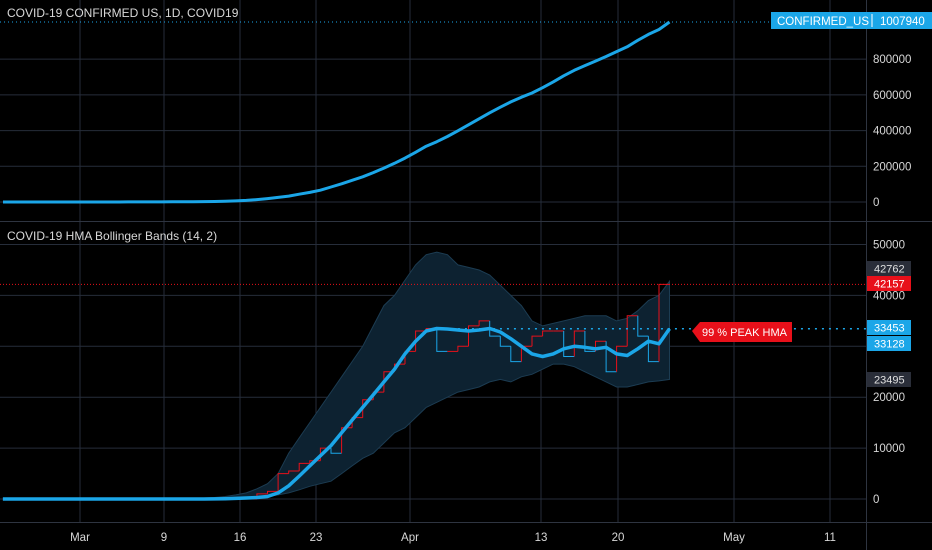  I want to click on x-tick-label: 16, so click(240, 538).